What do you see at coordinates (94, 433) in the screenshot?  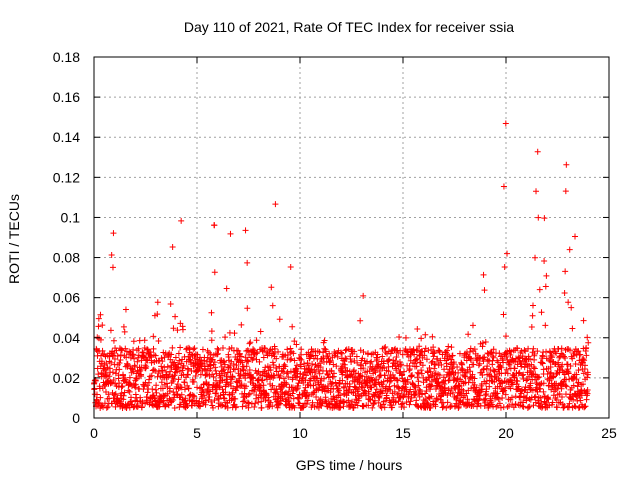 I see `x-tick-label: 0` at bounding box center [94, 433].